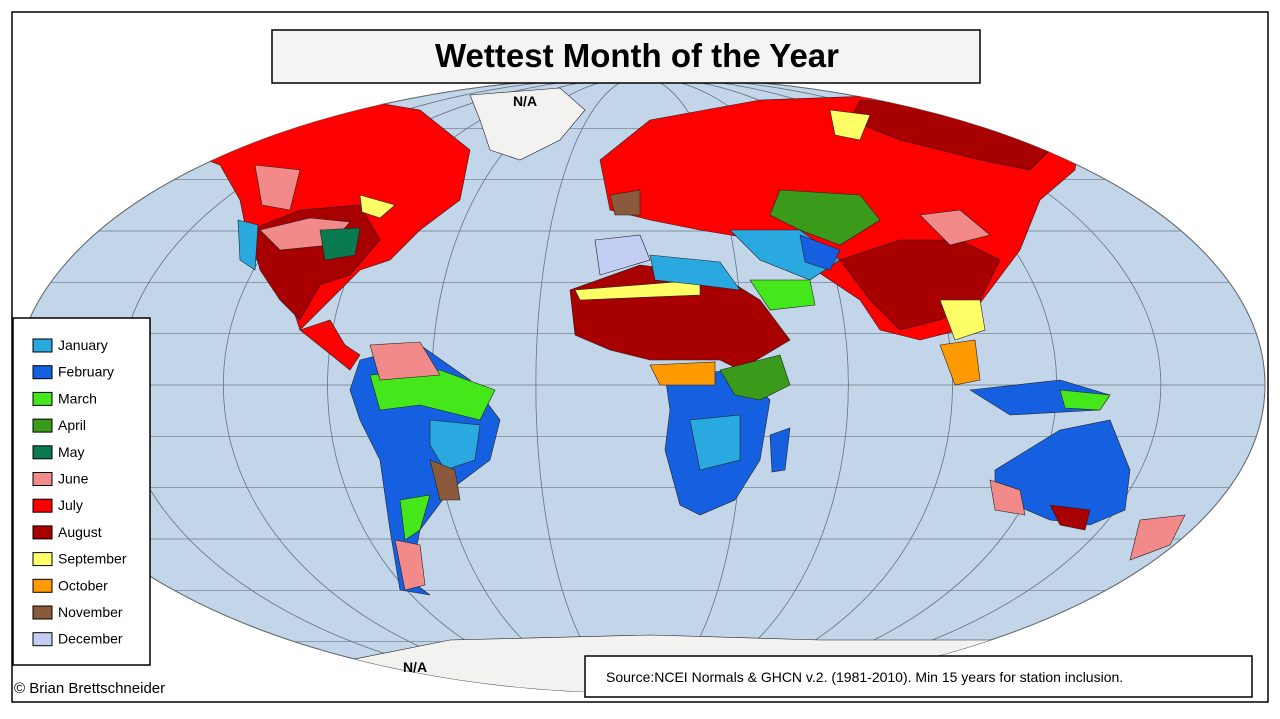  What do you see at coordinates (415, 667) in the screenshot?
I see `antarctica-label: N/A` at bounding box center [415, 667].